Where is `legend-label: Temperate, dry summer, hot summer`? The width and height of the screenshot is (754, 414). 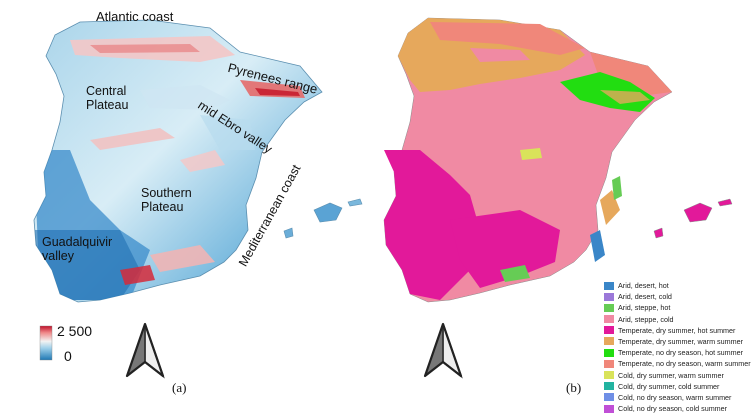 legend-label: Temperate, dry summer, hot summer is located at coordinates (677, 330).